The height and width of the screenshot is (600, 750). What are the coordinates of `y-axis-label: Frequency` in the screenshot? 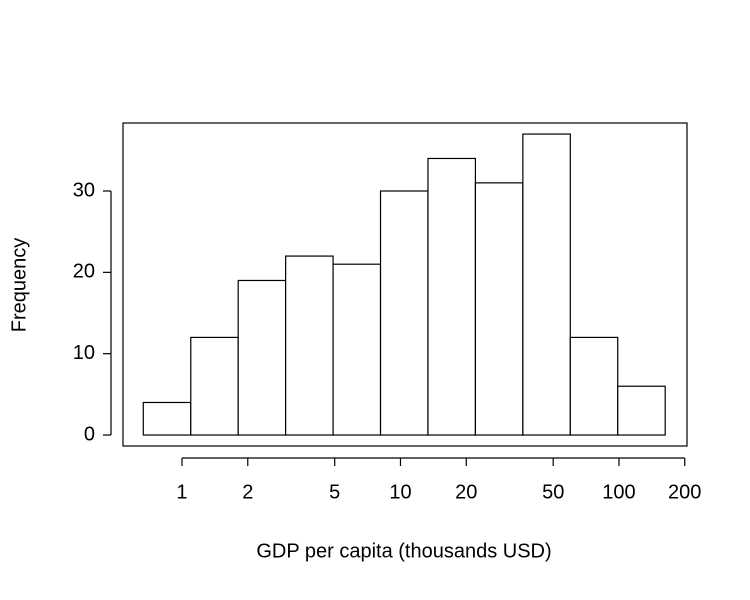 It's located at (19, 285).